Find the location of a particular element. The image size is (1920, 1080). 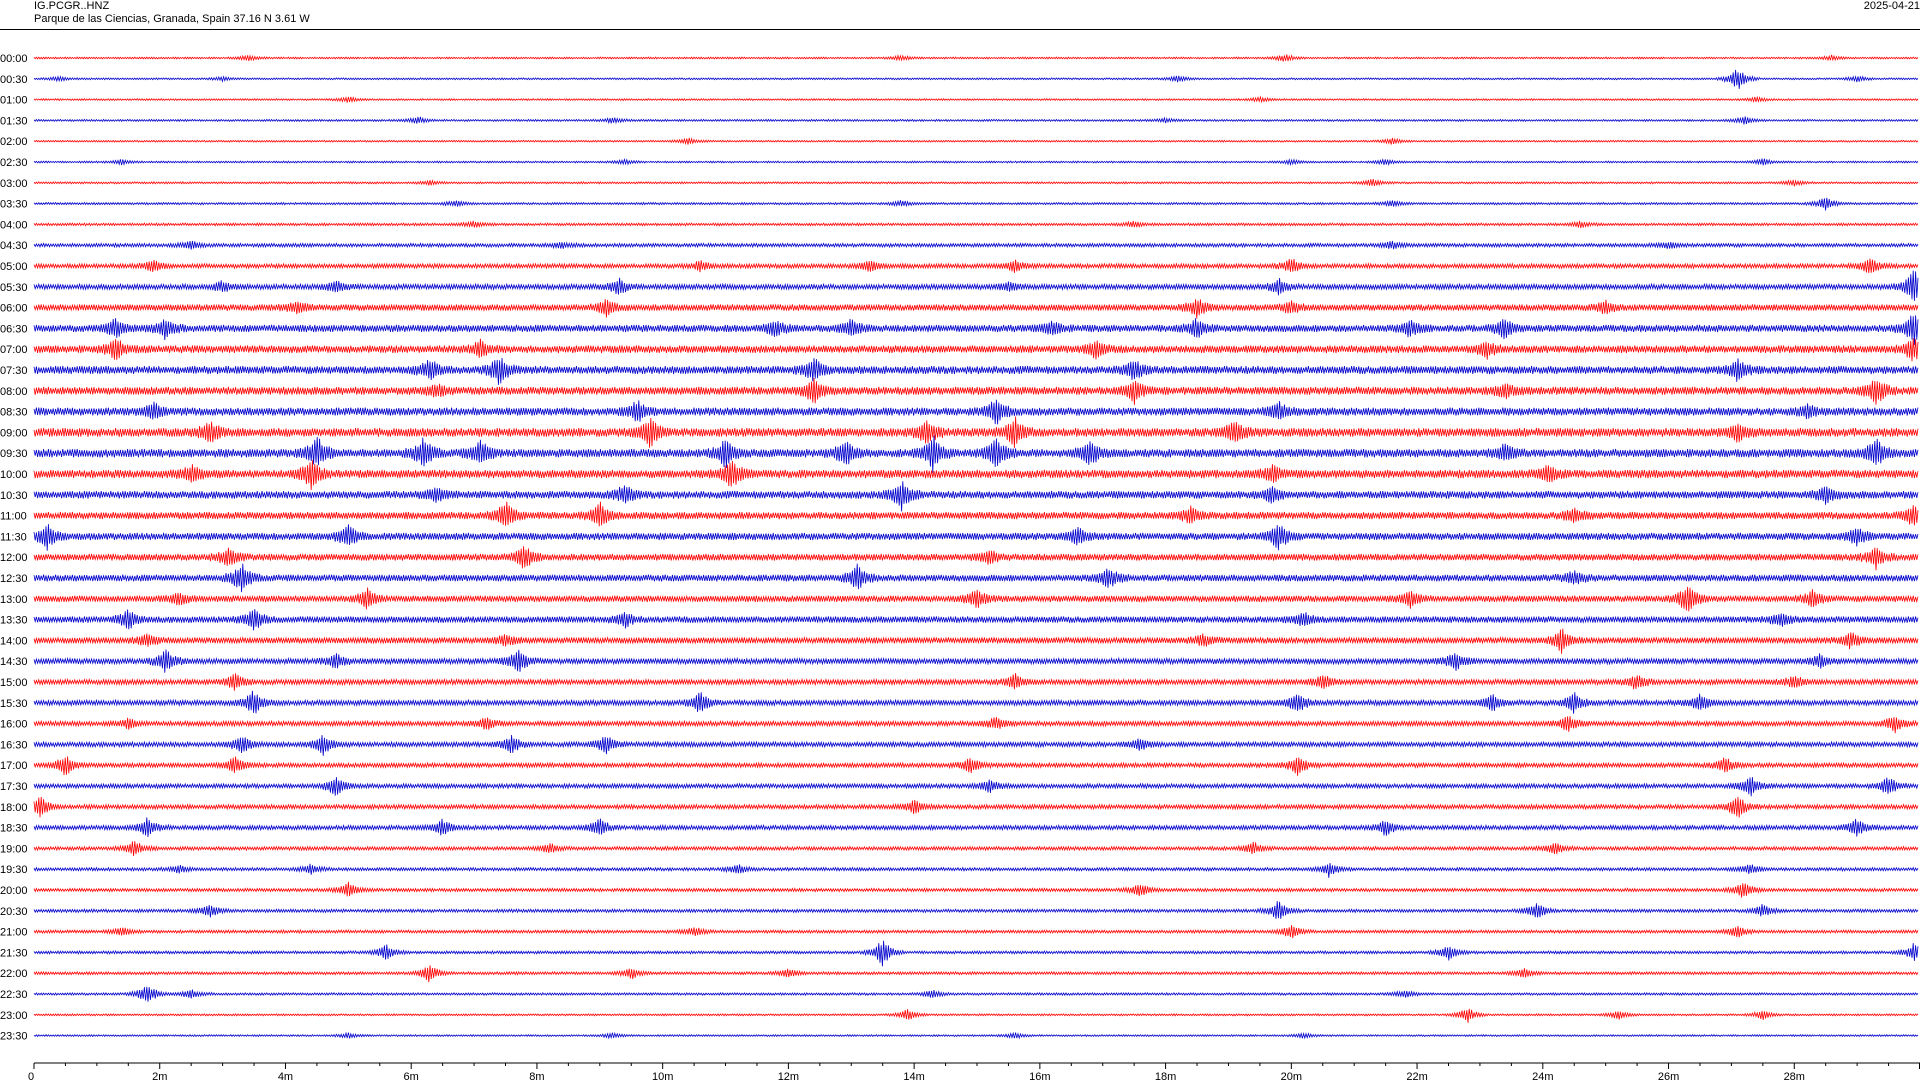

x-tick-label-11: 22m is located at coordinates (1416, 1075).